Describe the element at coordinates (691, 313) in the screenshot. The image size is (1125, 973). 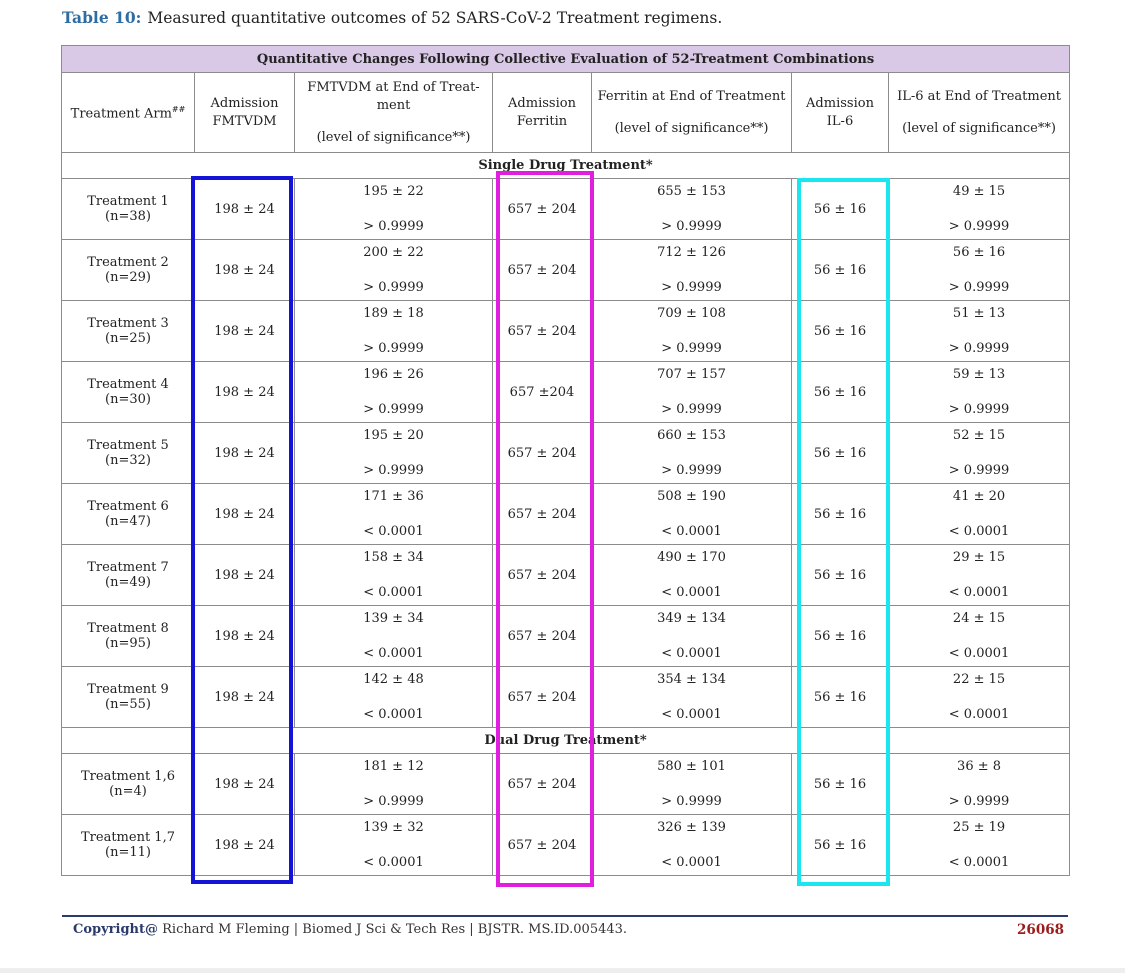
I see `ferritin-end-cell-value: 709 ± 108` at that location.